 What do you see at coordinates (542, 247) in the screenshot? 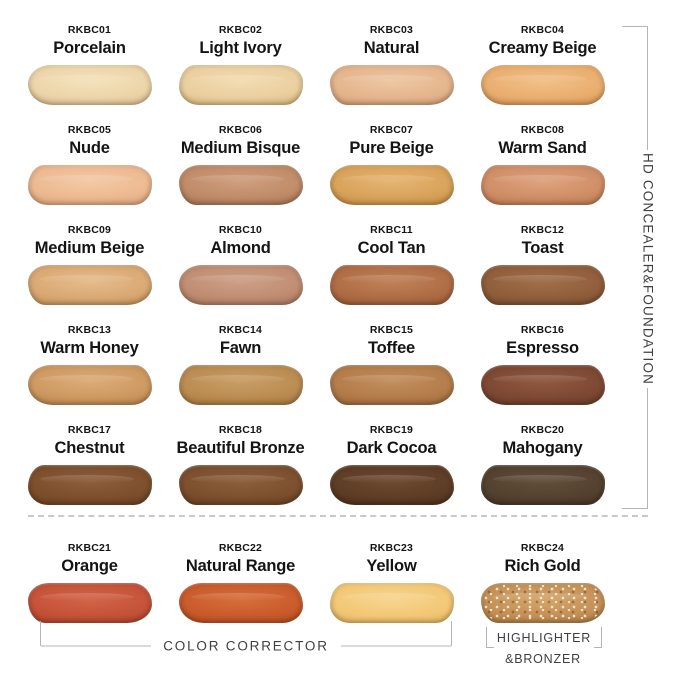
I see `shade-name: Toast` at bounding box center [542, 247].